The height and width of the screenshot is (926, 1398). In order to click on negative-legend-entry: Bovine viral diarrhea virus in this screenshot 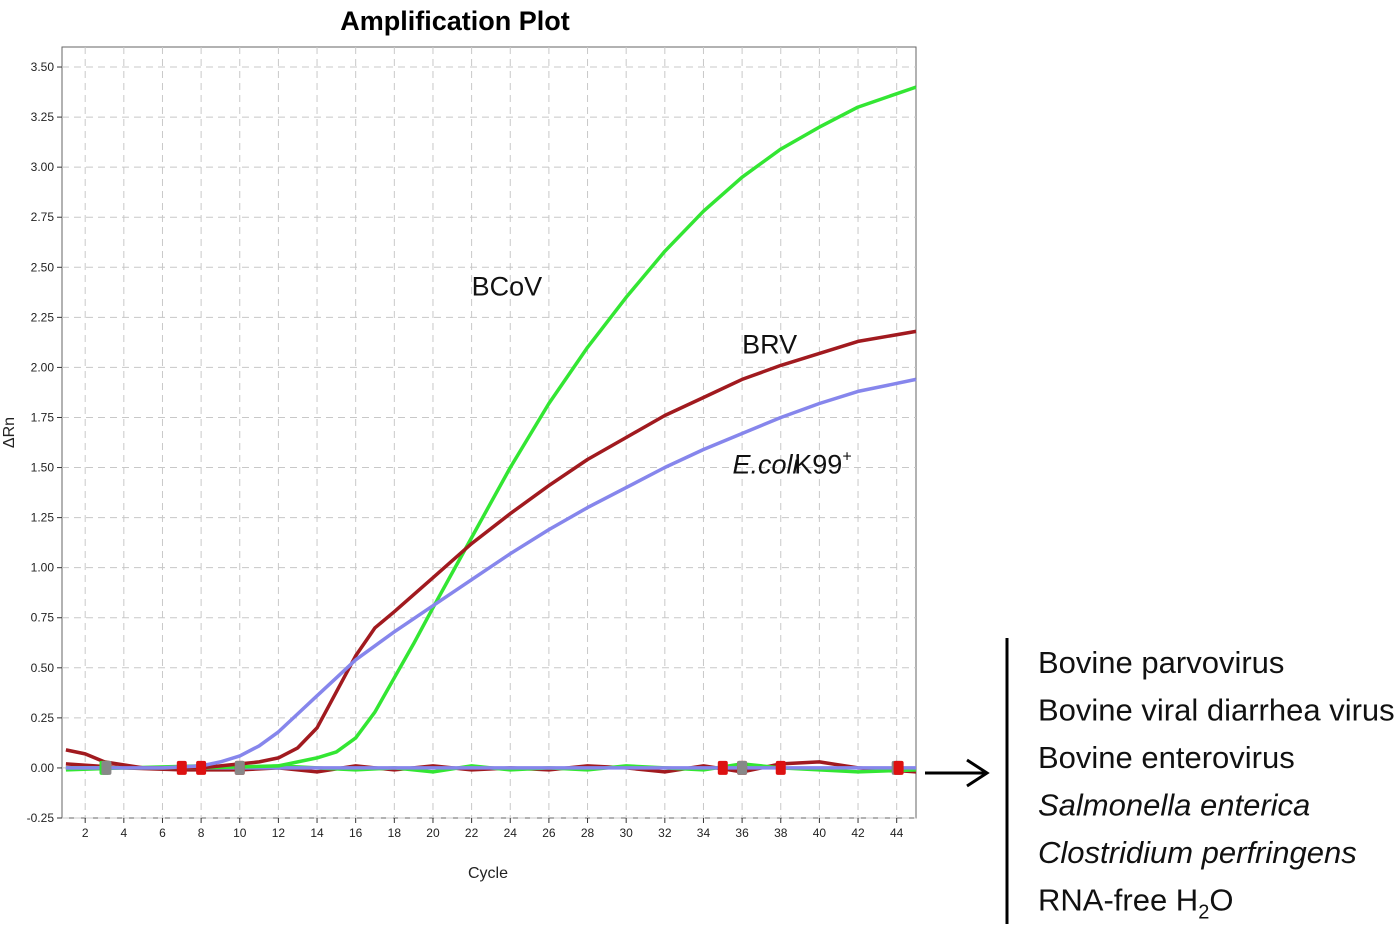, I will do `click(1216, 710)`.